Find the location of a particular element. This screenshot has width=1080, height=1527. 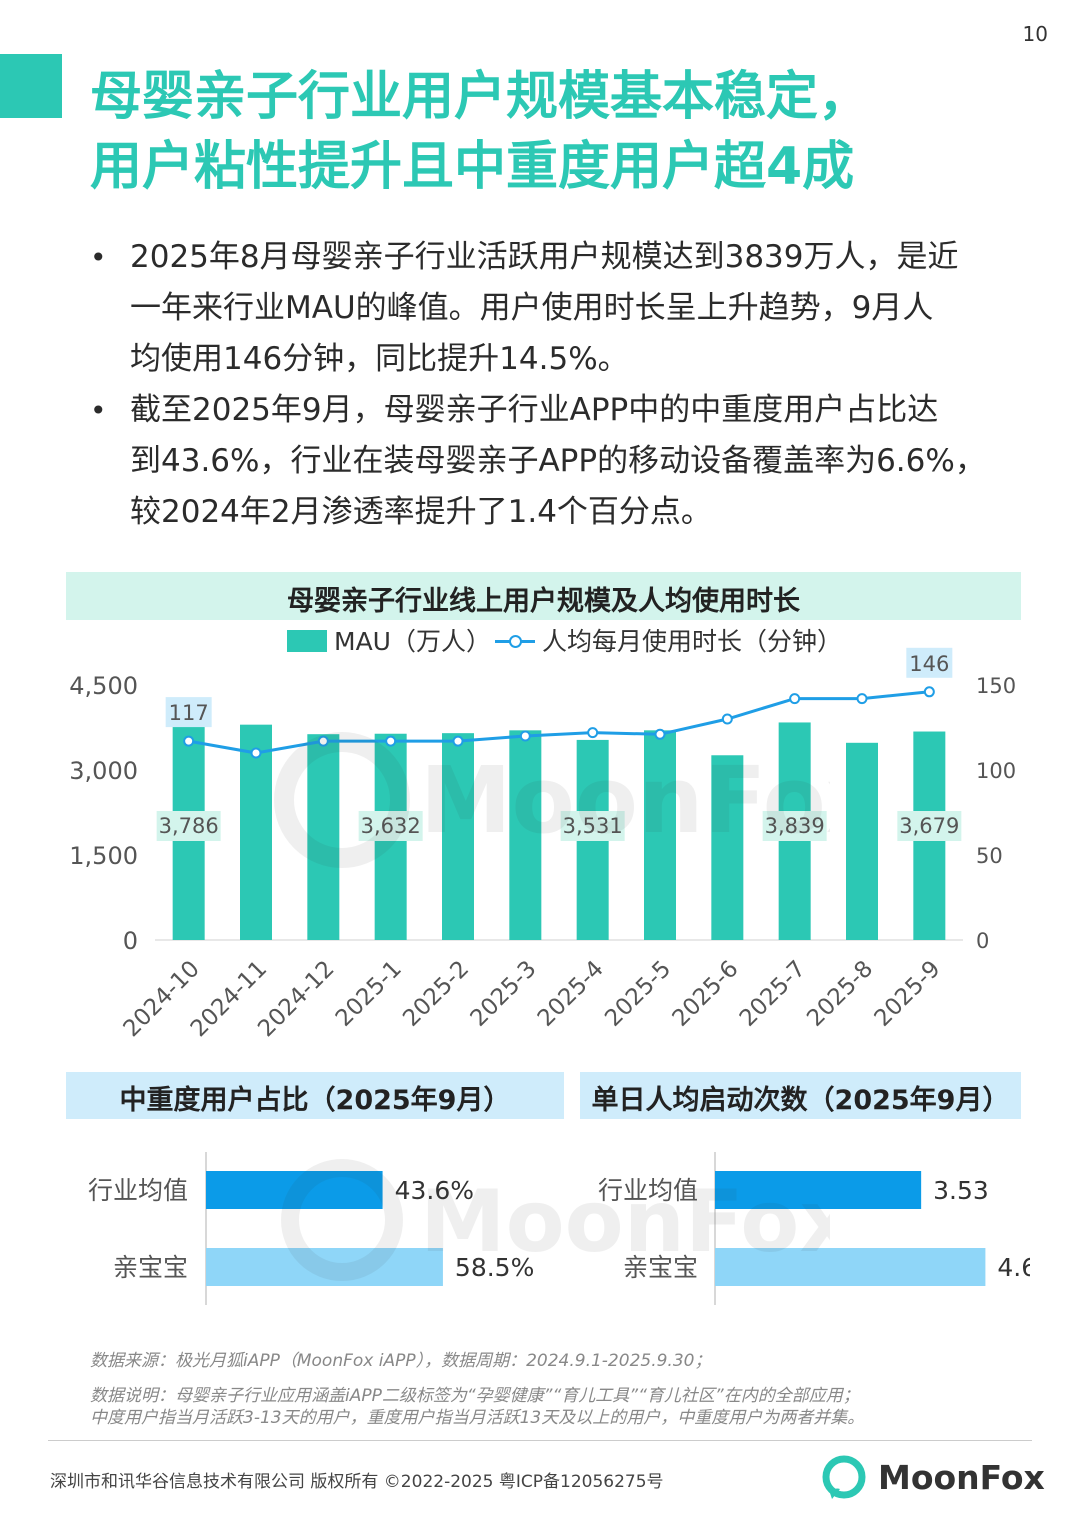

mau-data-label: 3,786 is located at coordinates (189, 826).